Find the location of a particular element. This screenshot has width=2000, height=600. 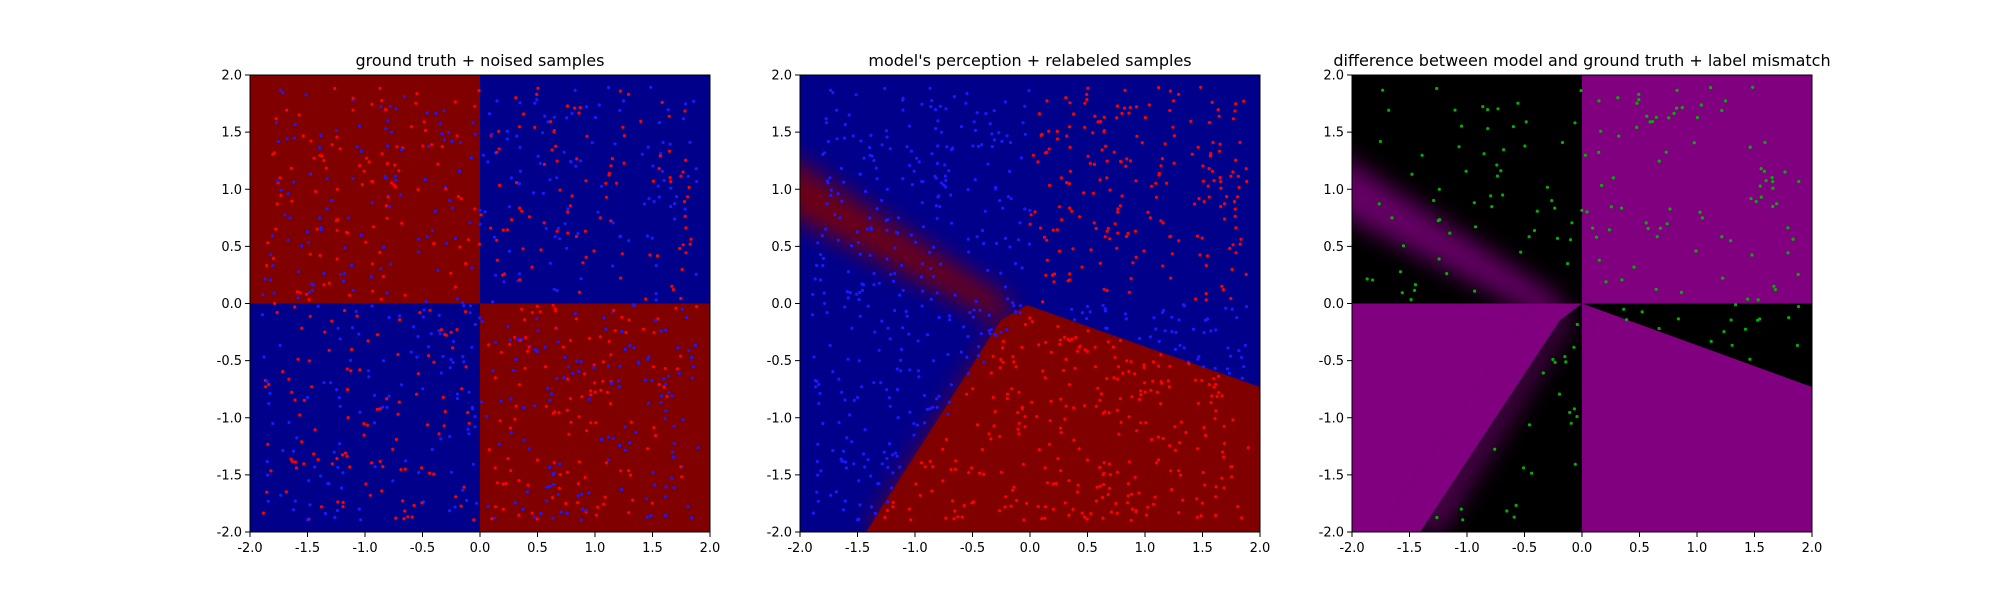

x-tick-label: -1.0 is located at coordinates (1466, 548).